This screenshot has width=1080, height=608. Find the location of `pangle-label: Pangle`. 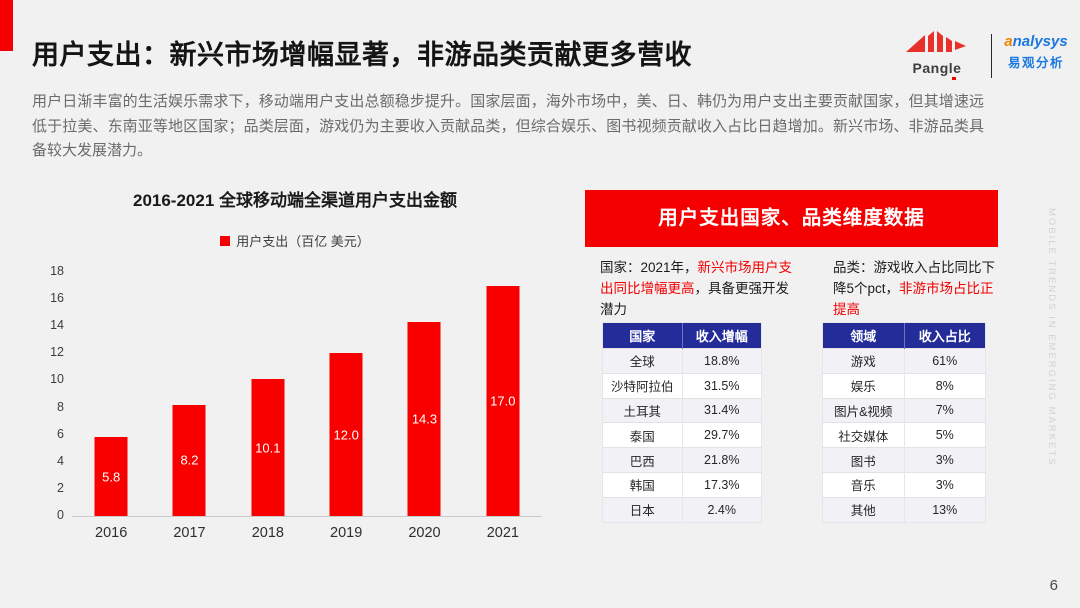

pangle-label: Pangle is located at coordinates (937, 68).